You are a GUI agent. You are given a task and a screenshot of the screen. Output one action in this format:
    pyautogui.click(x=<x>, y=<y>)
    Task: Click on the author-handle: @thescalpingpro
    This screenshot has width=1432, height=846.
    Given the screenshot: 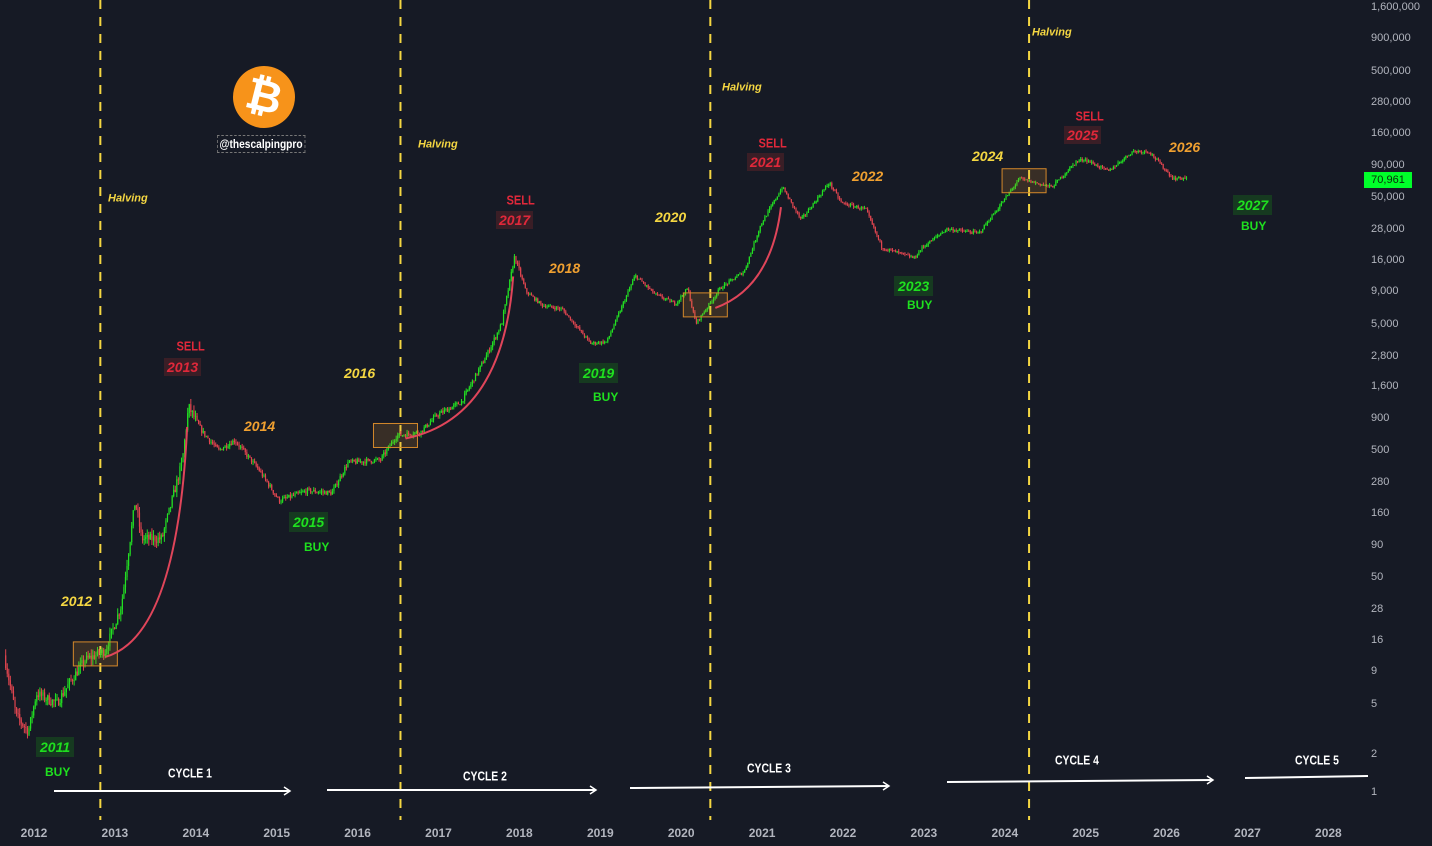 What is the action you would take?
    pyautogui.click(x=261, y=144)
    